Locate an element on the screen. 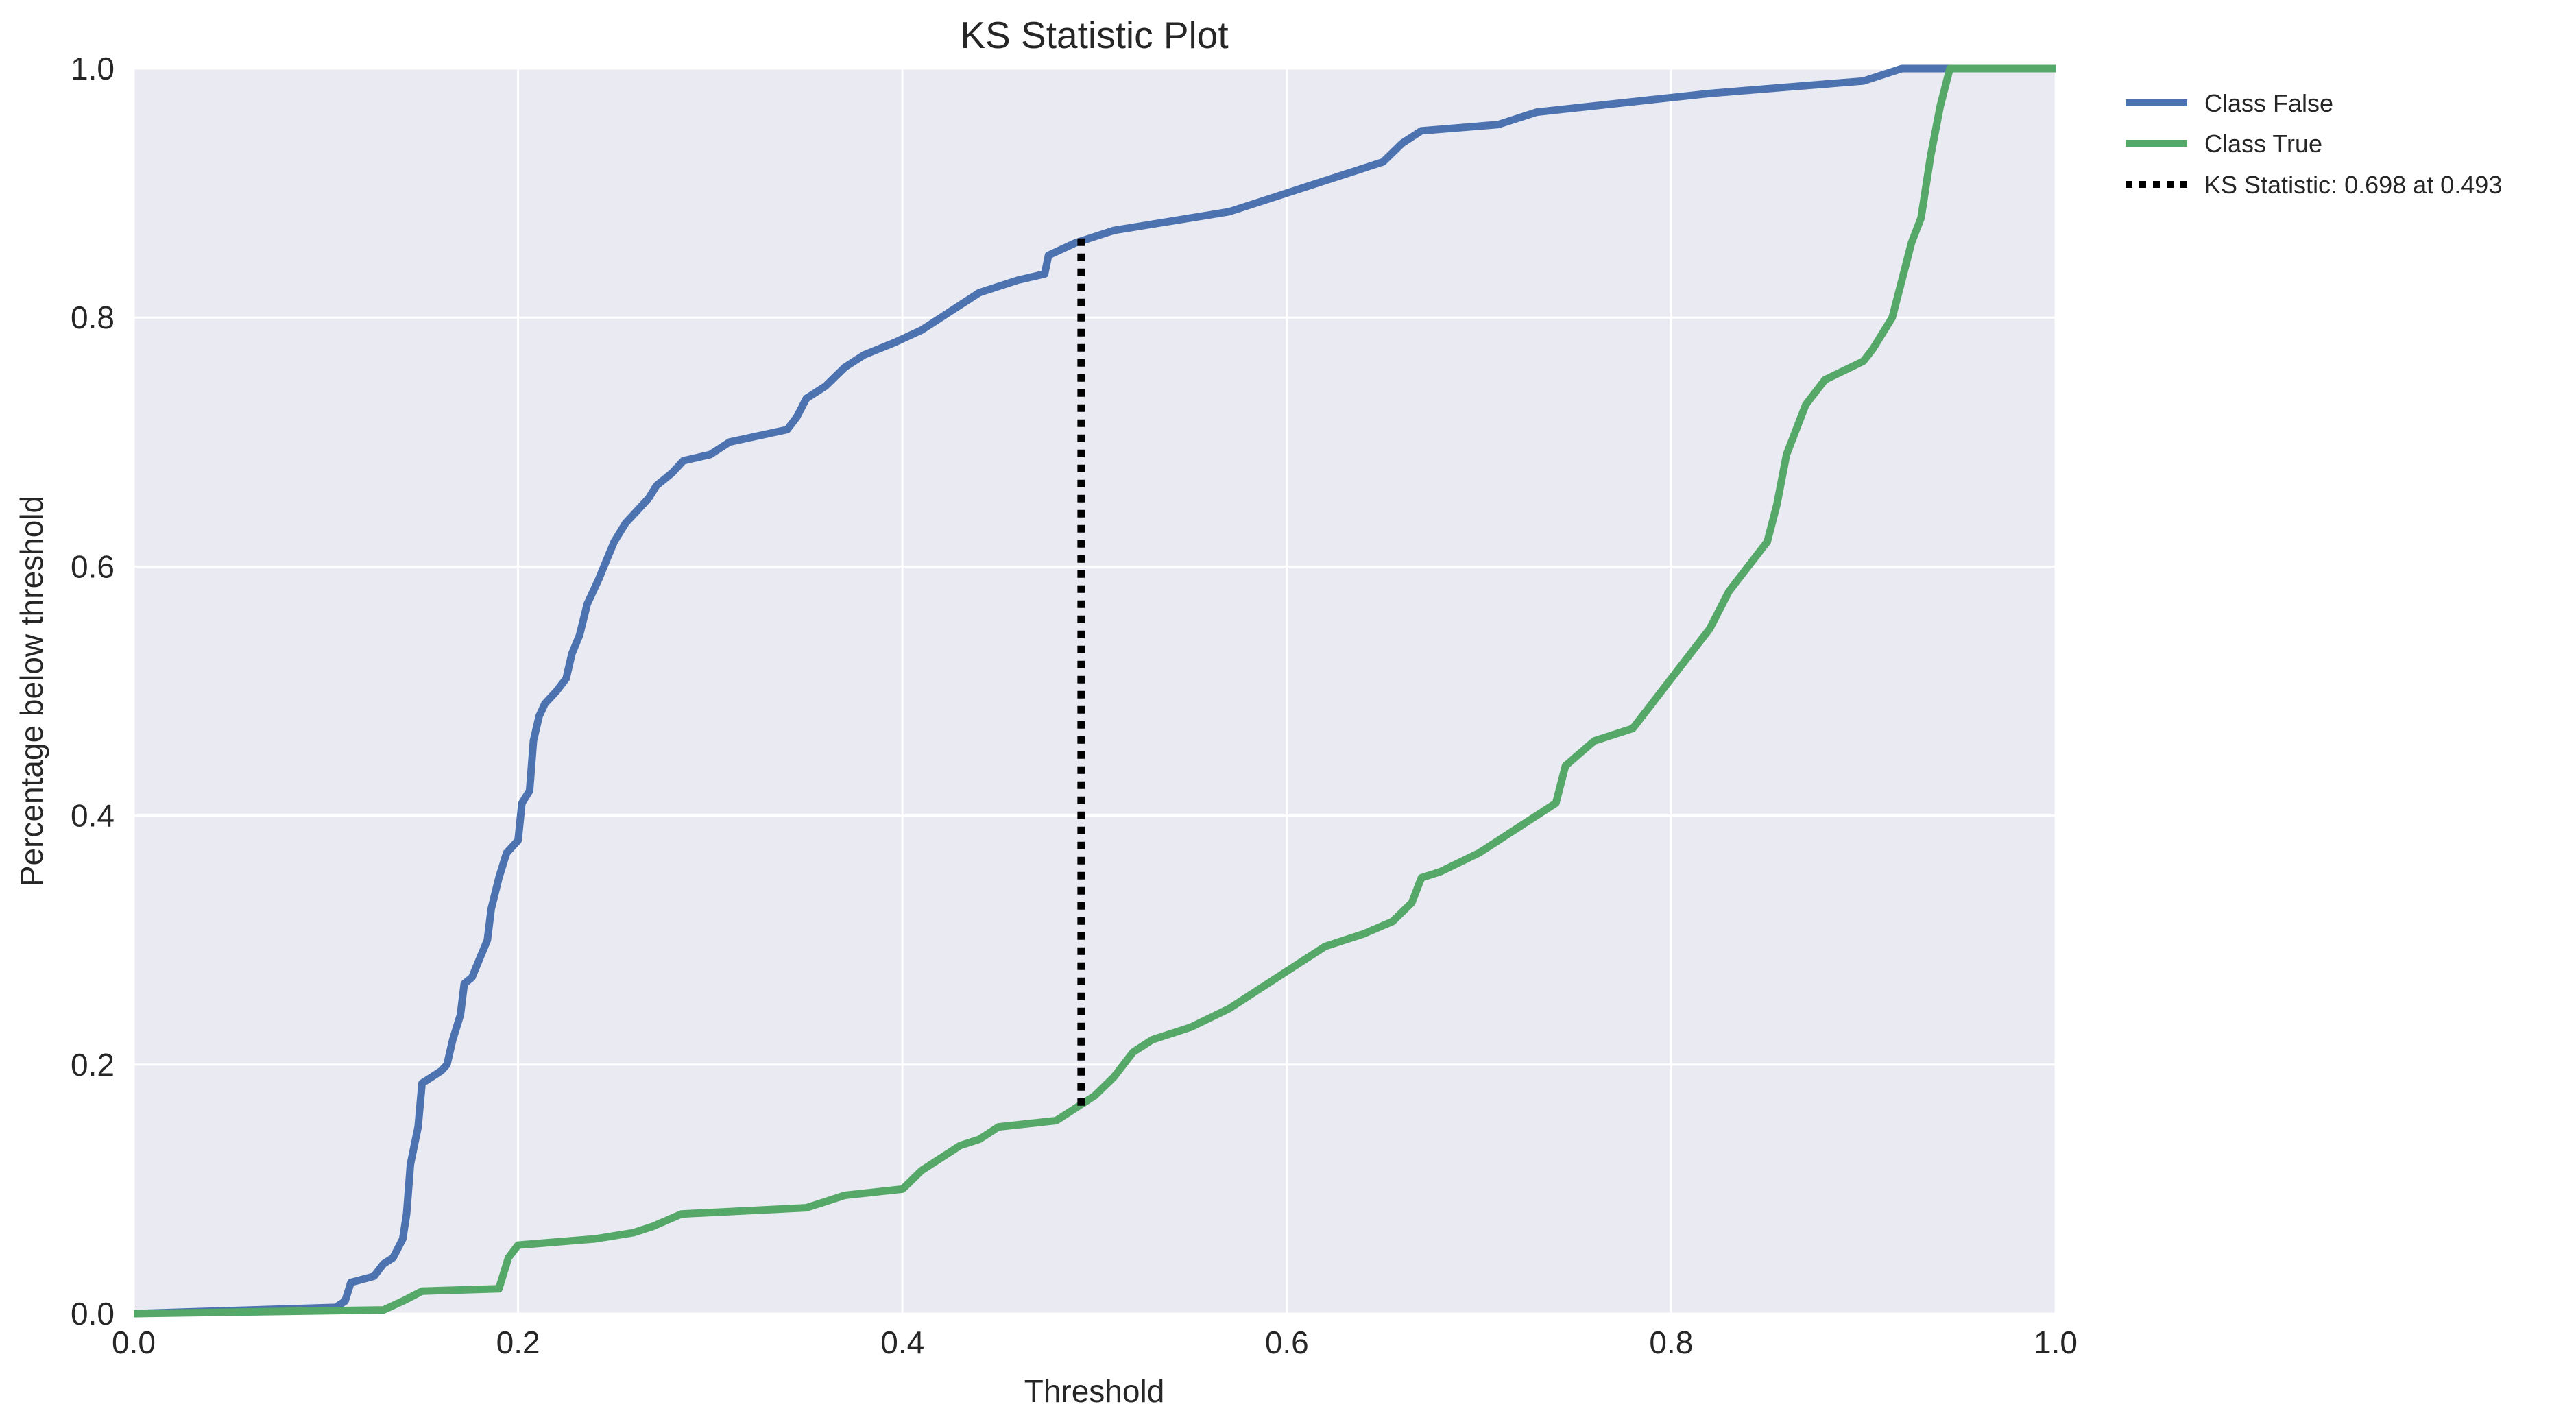 Image resolution: width=2576 pixels, height=1424 pixels. x-axis-label: Threshold is located at coordinates (1095, 1391).